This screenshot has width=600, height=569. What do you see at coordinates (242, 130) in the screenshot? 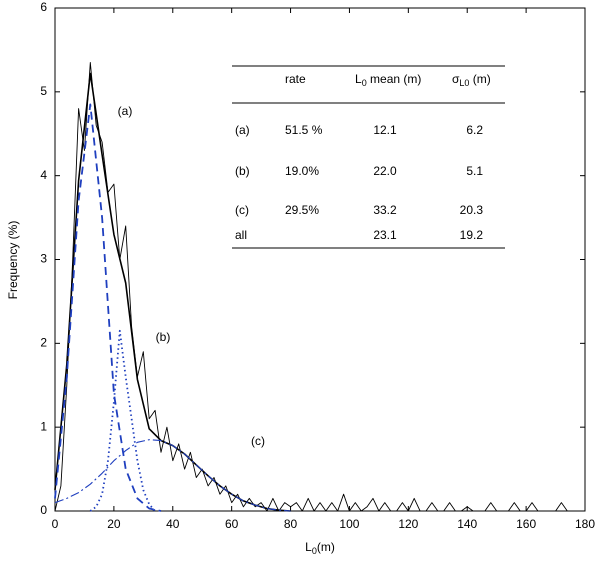
I see `table-cell: (a)` at bounding box center [242, 130].